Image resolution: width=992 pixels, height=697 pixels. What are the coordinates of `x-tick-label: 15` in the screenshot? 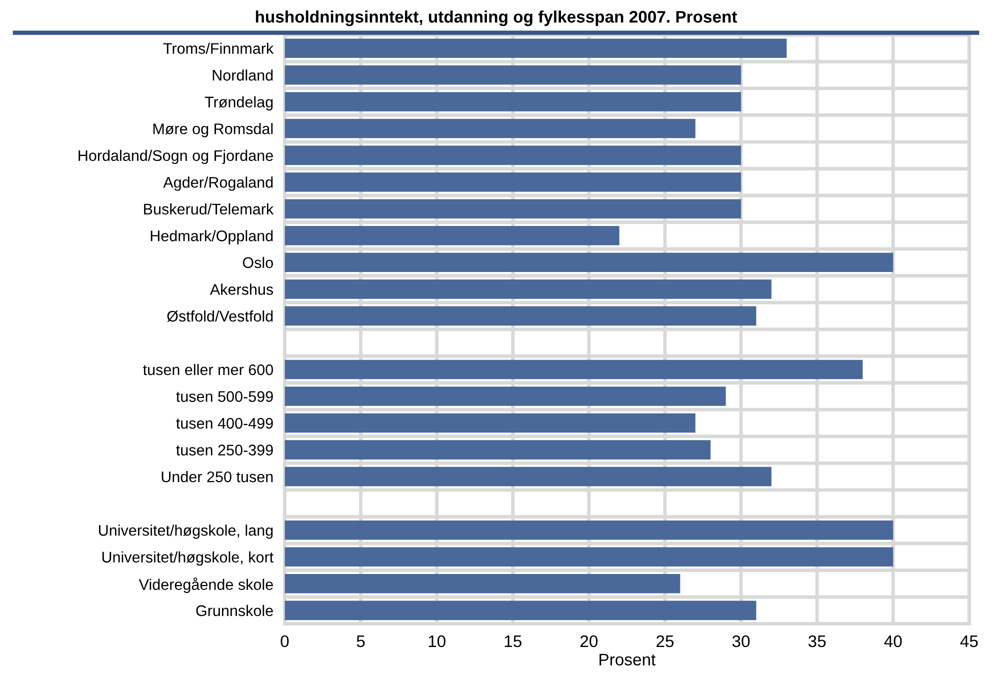 It's located at (513, 642).